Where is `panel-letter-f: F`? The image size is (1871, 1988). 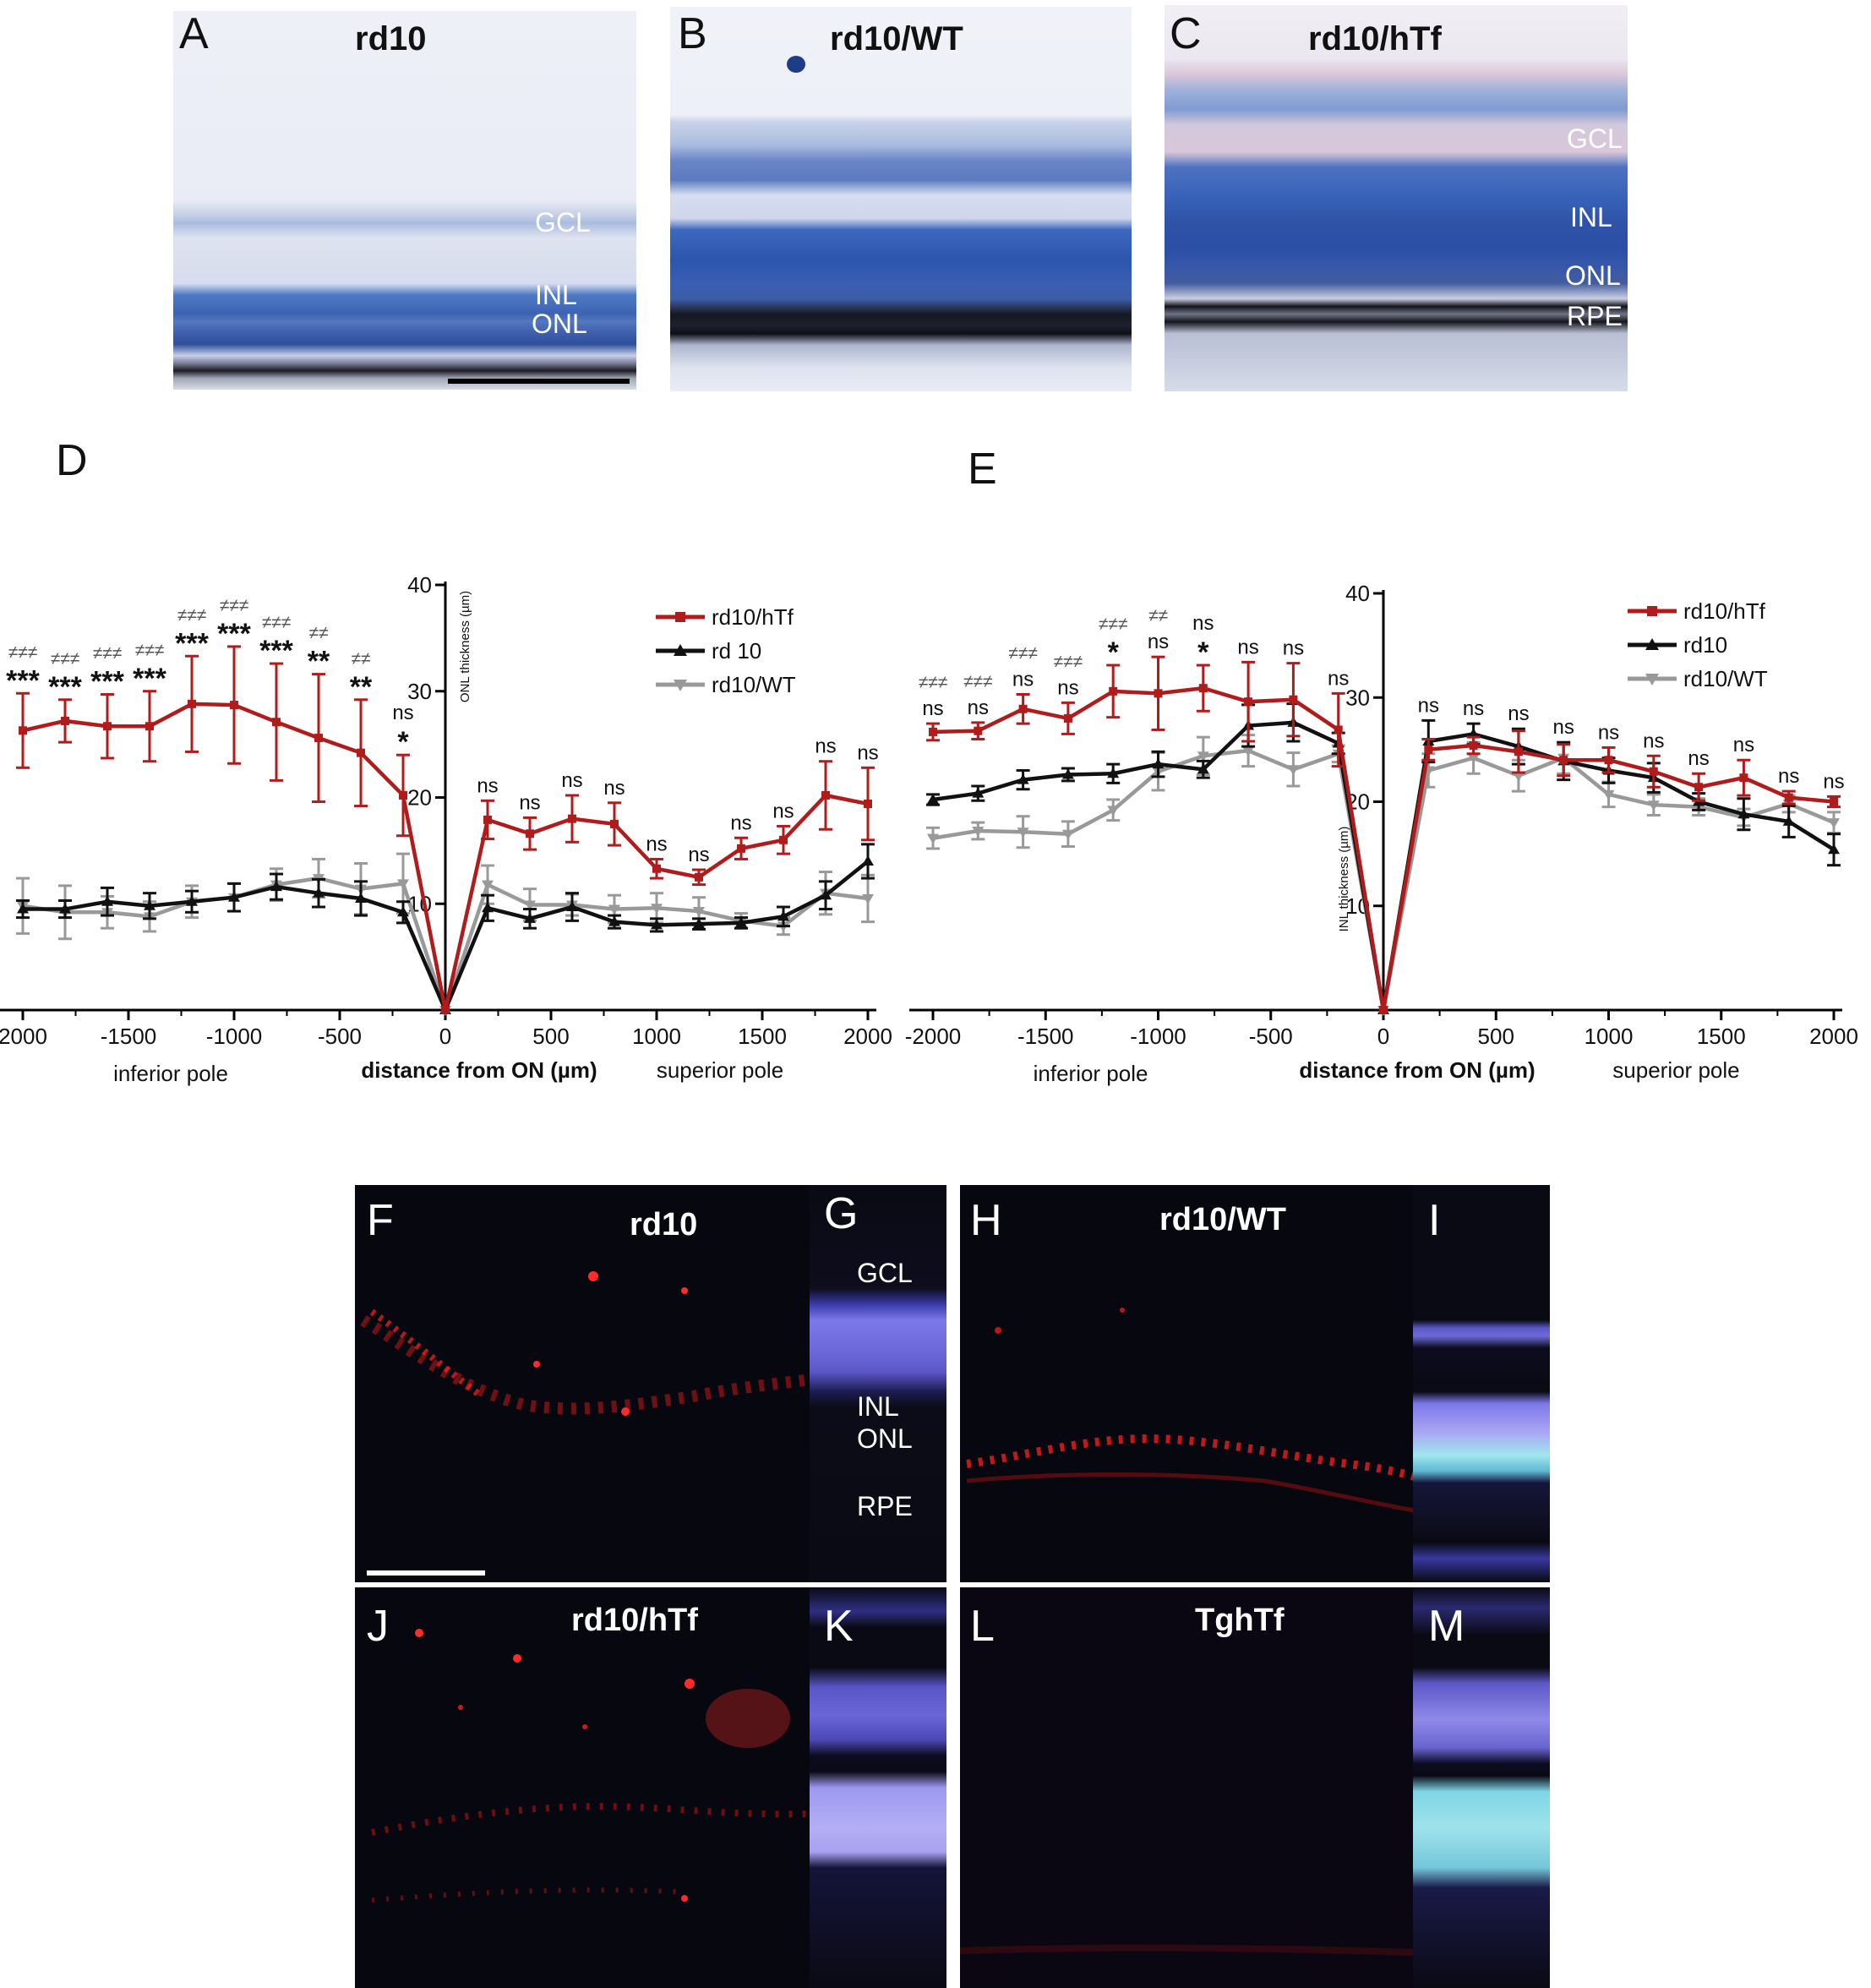
panel-letter-f: F is located at coordinates (381, 1220).